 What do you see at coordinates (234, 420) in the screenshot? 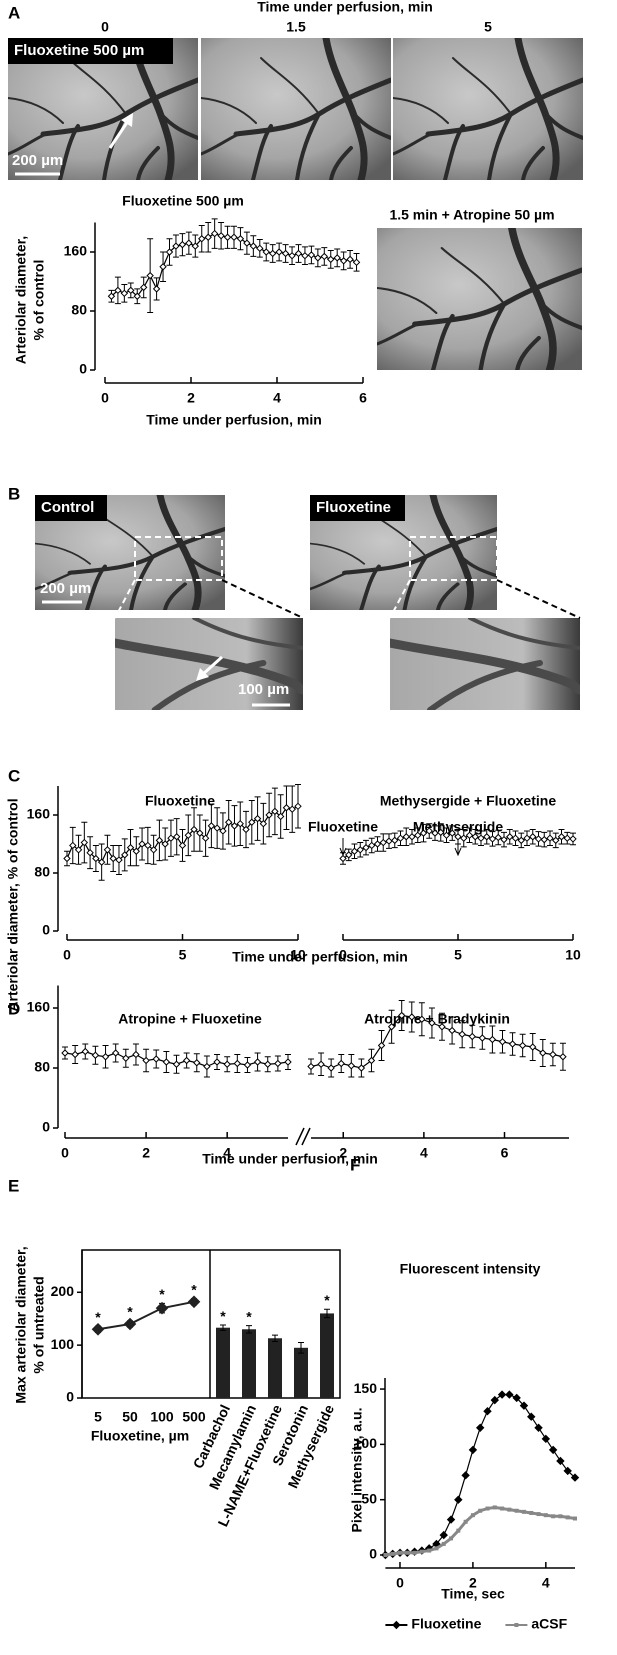
I see `x-axis-label: Time under perfusion, min` at bounding box center [234, 420].